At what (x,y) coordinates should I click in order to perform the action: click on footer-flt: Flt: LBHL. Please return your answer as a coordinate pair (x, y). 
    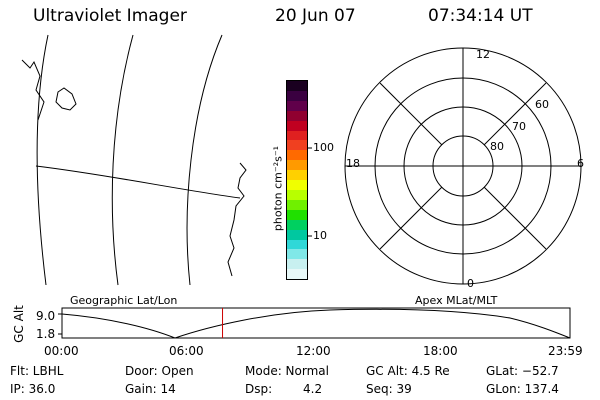
    Looking at the image, I should click on (37, 371).